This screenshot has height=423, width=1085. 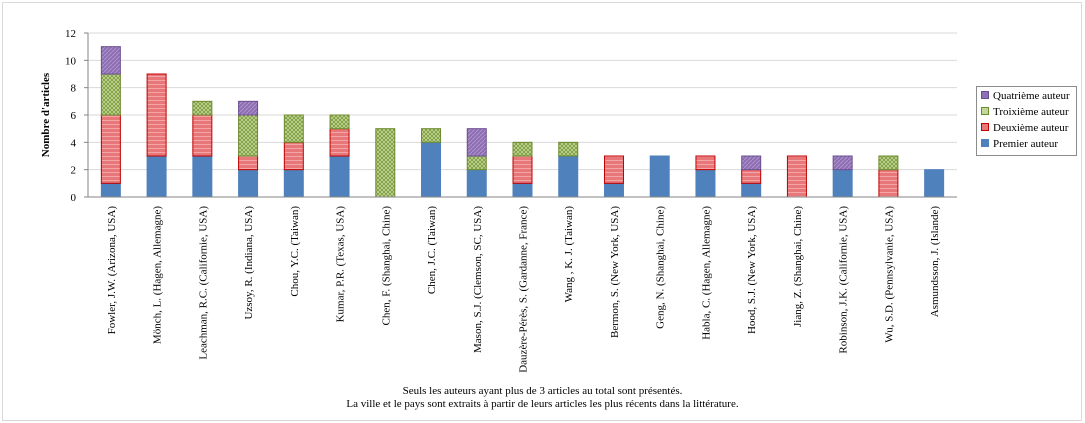 I want to click on x-tick-label: Leachman, R.C. (Californie, USA), so click(x=203, y=283).